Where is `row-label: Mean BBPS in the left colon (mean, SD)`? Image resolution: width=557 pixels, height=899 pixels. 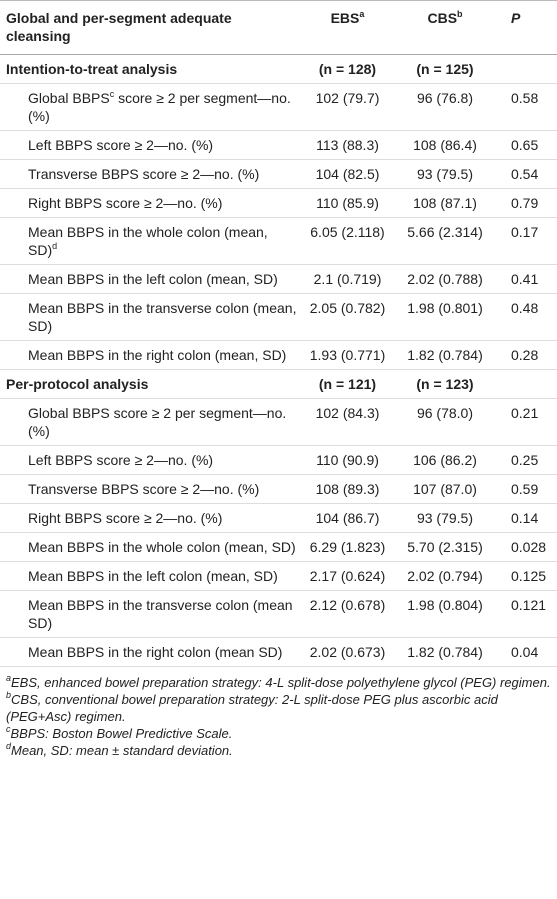 row-label: Mean BBPS in the left colon (mean, SD) is located at coordinates (150, 576).